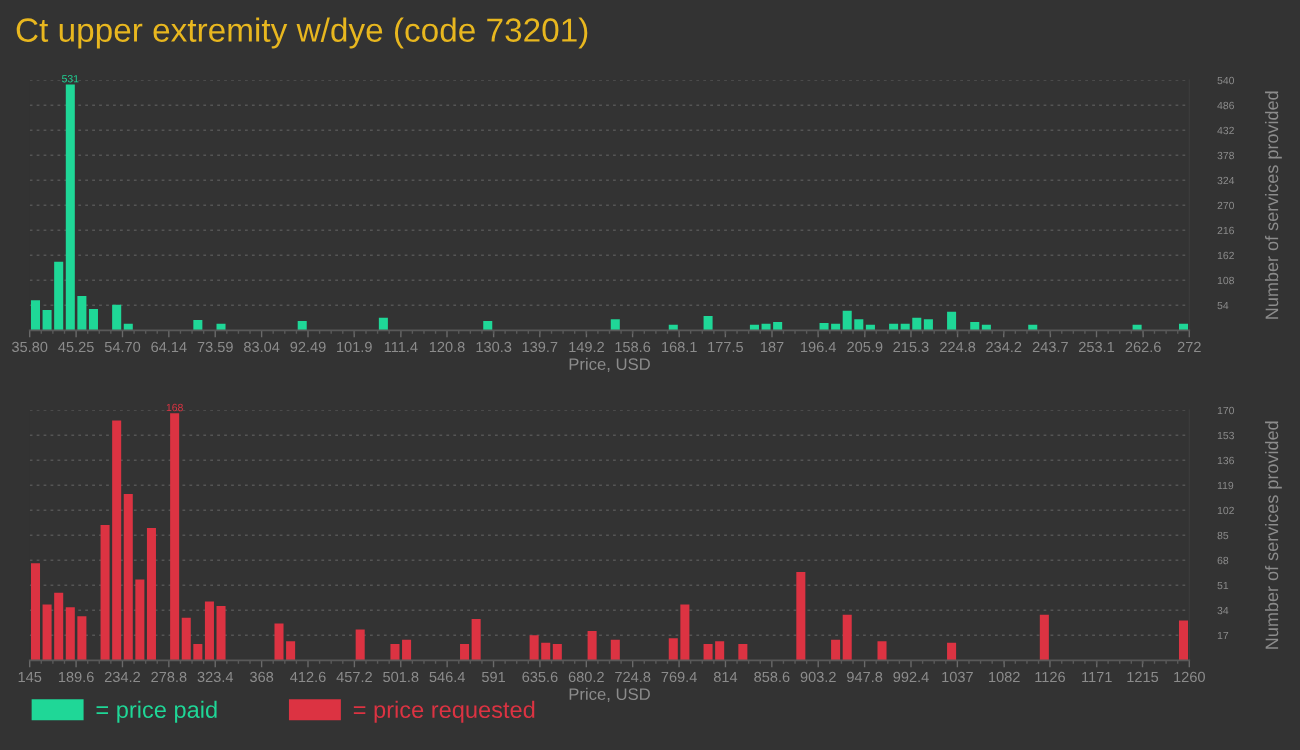  Describe the element at coordinates (1225, 130) in the screenshot. I see `y-tick-label: 432` at that location.